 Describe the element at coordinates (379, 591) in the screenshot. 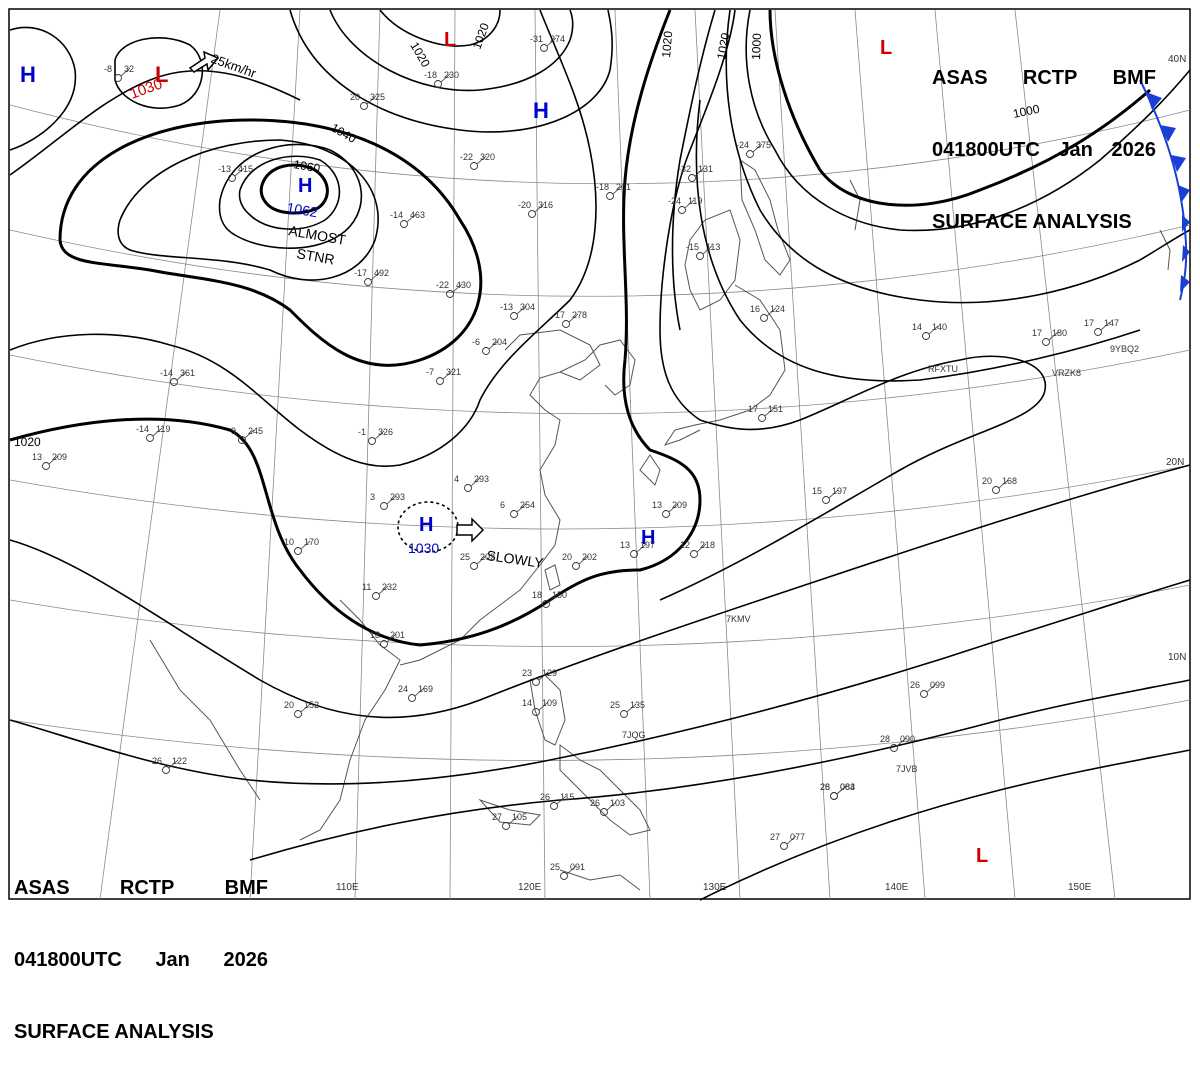

I see `station-plot: 11 232` at that location.